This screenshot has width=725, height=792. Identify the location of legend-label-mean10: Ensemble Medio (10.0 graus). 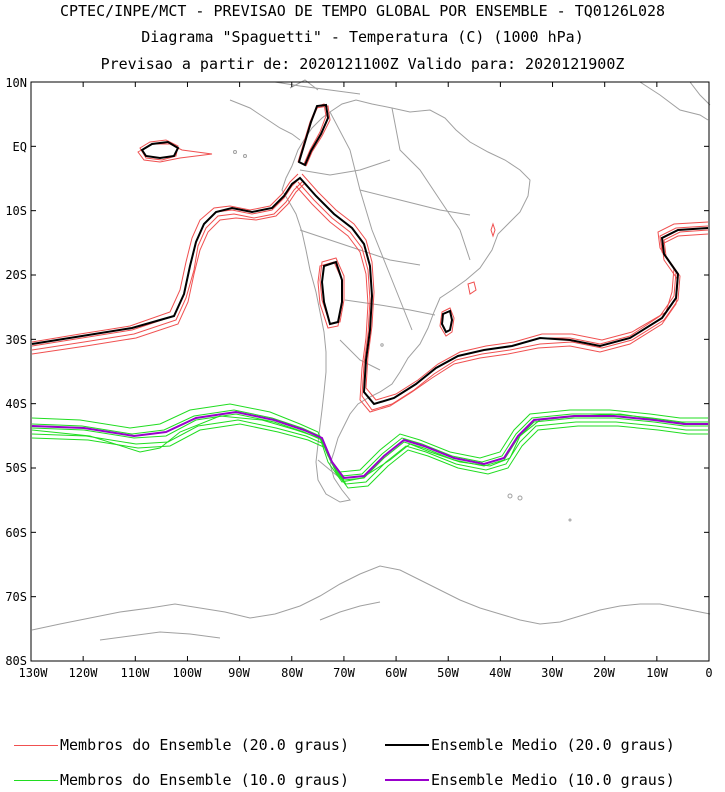
(553, 780).